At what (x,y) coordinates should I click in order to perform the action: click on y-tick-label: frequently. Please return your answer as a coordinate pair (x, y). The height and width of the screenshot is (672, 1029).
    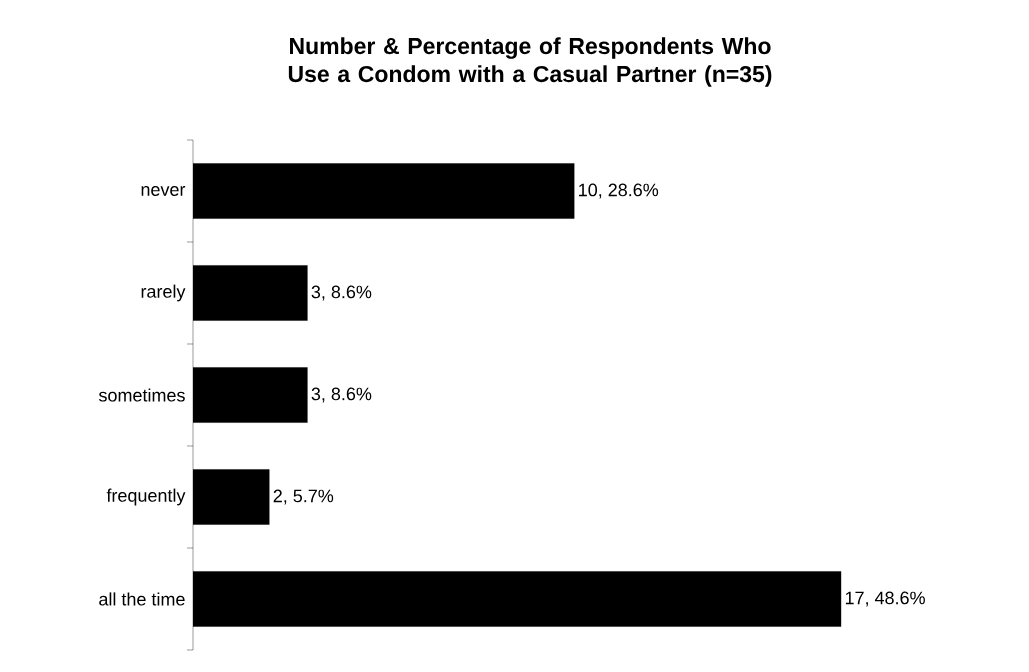
    Looking at the image, I should click on (146, 497).